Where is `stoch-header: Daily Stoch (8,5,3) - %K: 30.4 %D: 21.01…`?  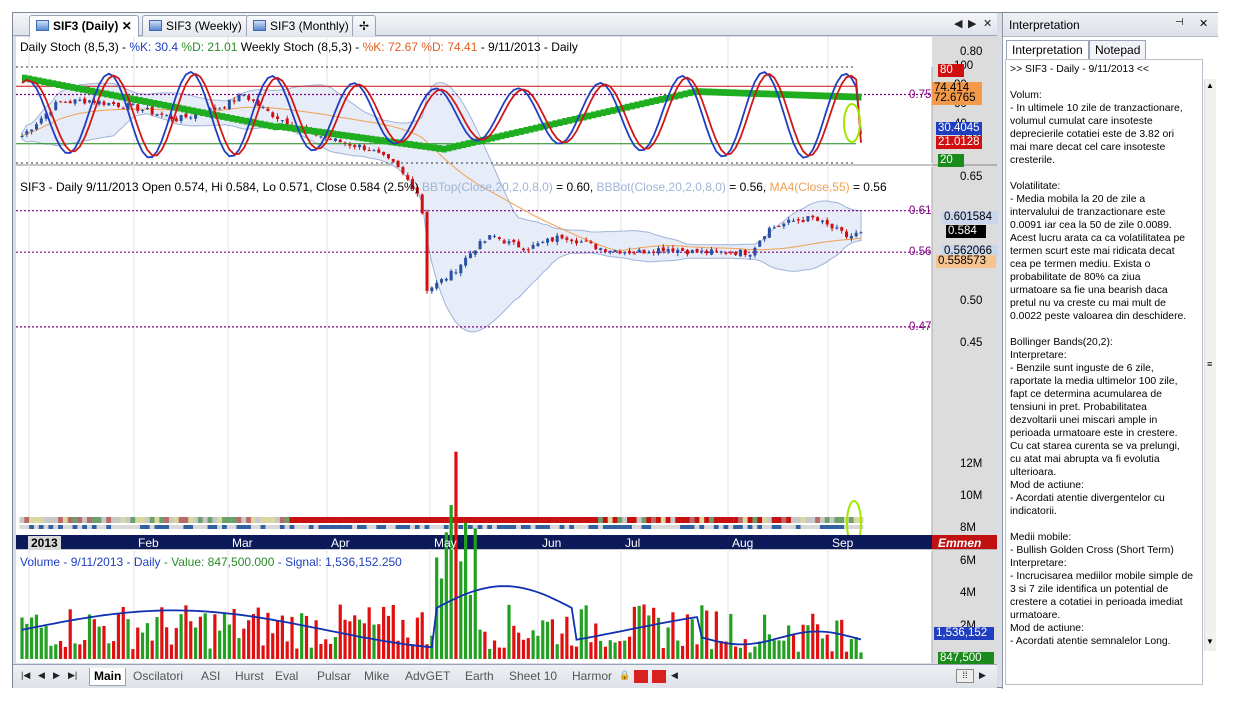
stoch-header: Daily Stoch (8,5,3) - %K: 30.4 %D: 21.01… is located at coordinates (299, 47).